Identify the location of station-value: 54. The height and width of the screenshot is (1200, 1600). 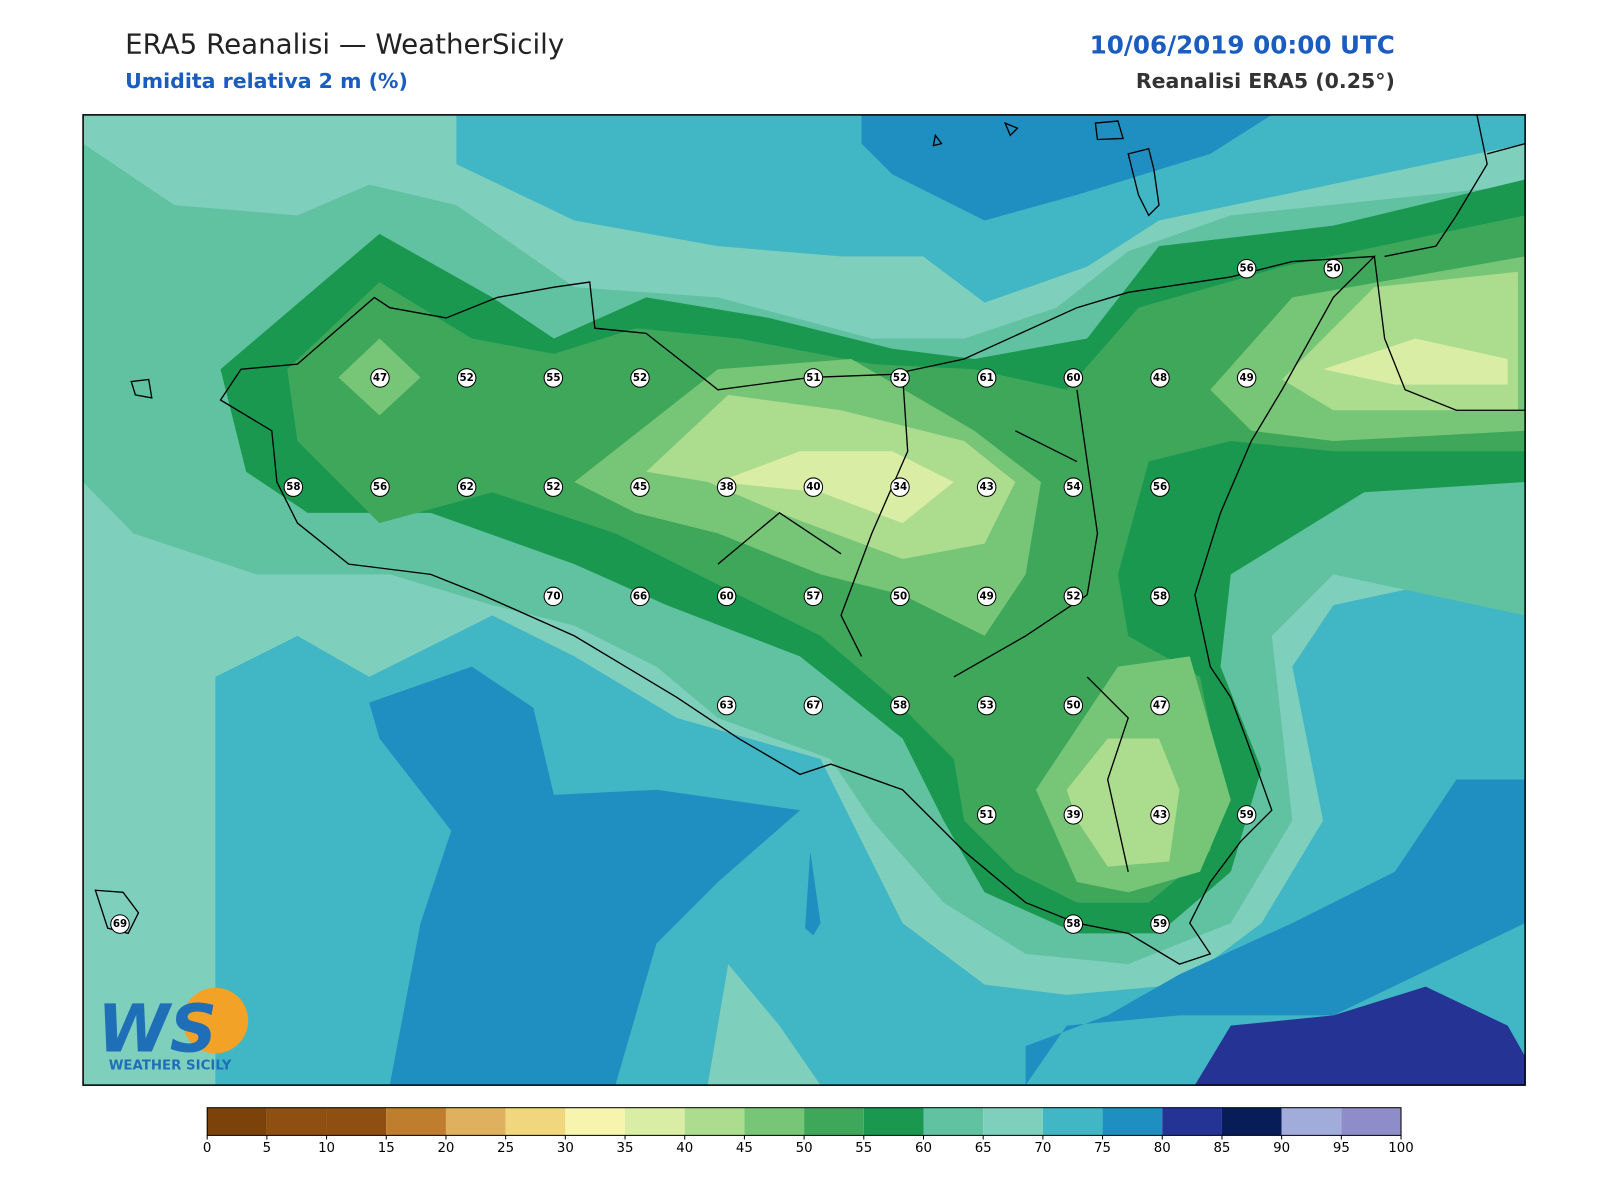
(1073, 487).